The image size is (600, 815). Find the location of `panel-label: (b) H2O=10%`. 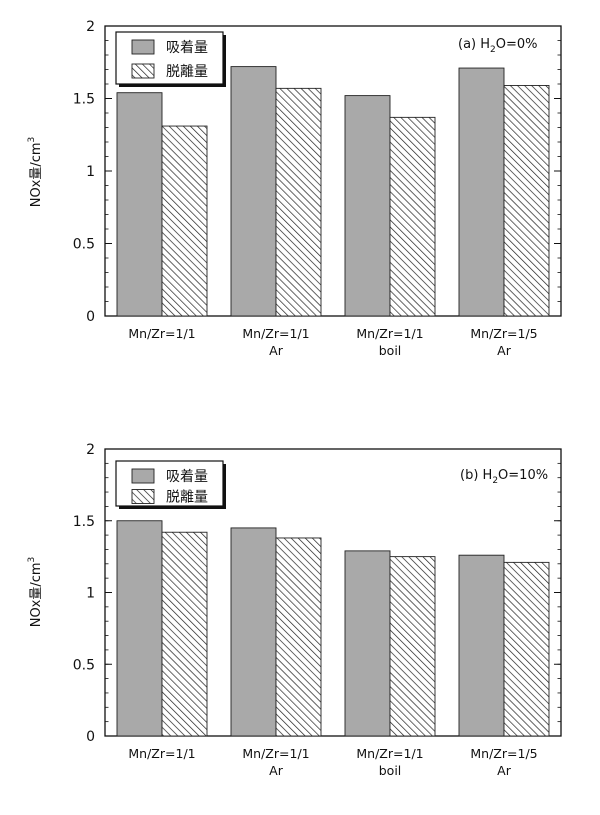

panel-label: (b) H2O=10% is located at coordinates (504, 477).